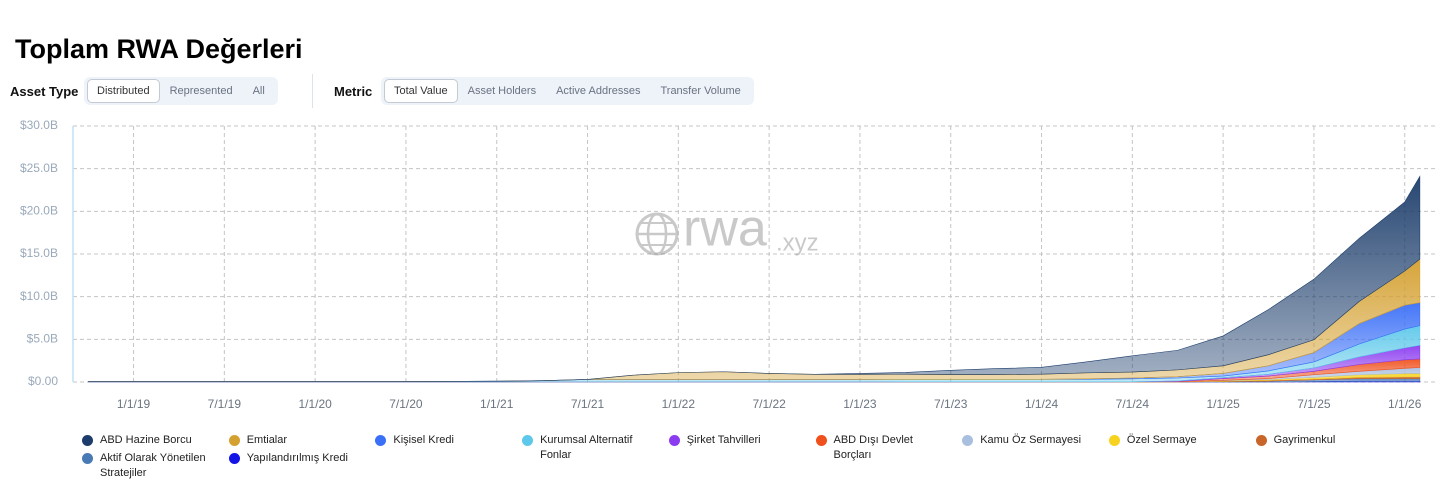 This screenshot has width=1456, height=499. I want to click on watermark-globe, so click(657, 234).